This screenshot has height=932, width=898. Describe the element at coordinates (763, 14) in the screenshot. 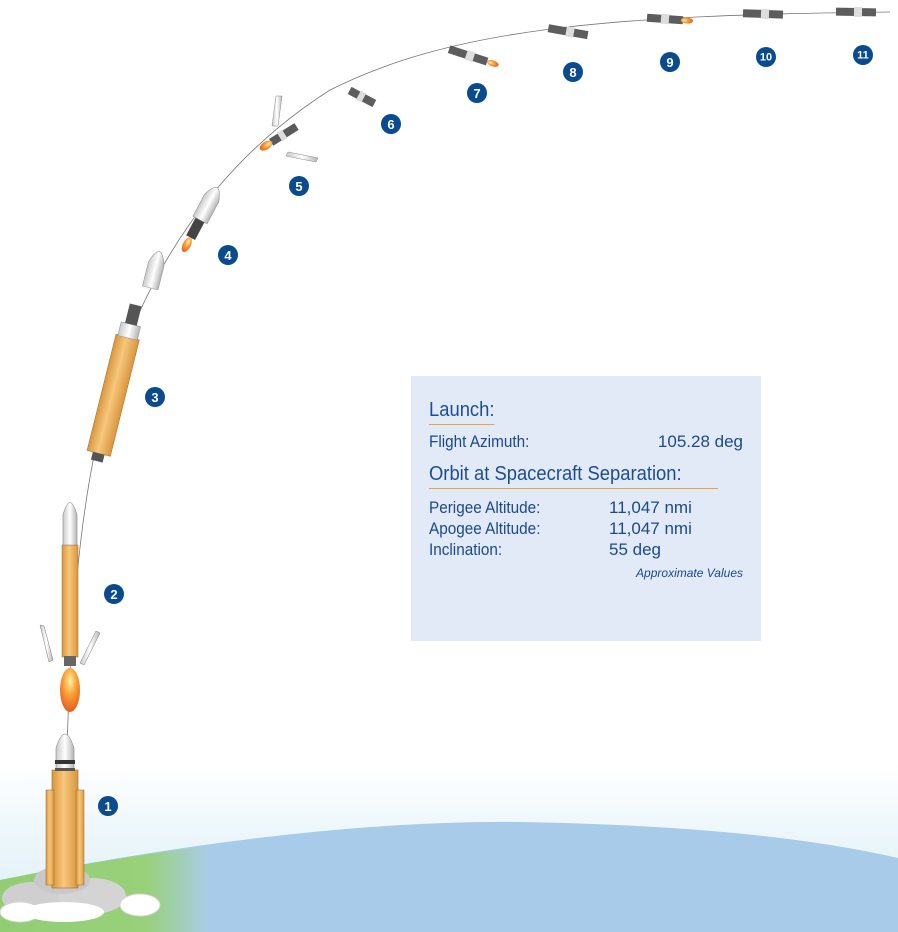

I see `upper-stage-10-icon` at that location.